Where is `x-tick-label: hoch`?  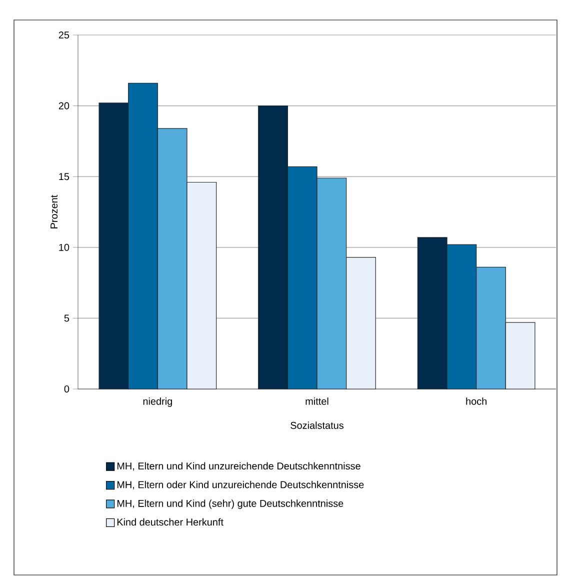 x-tick-label: hoch is located at coordinates (476, 401).